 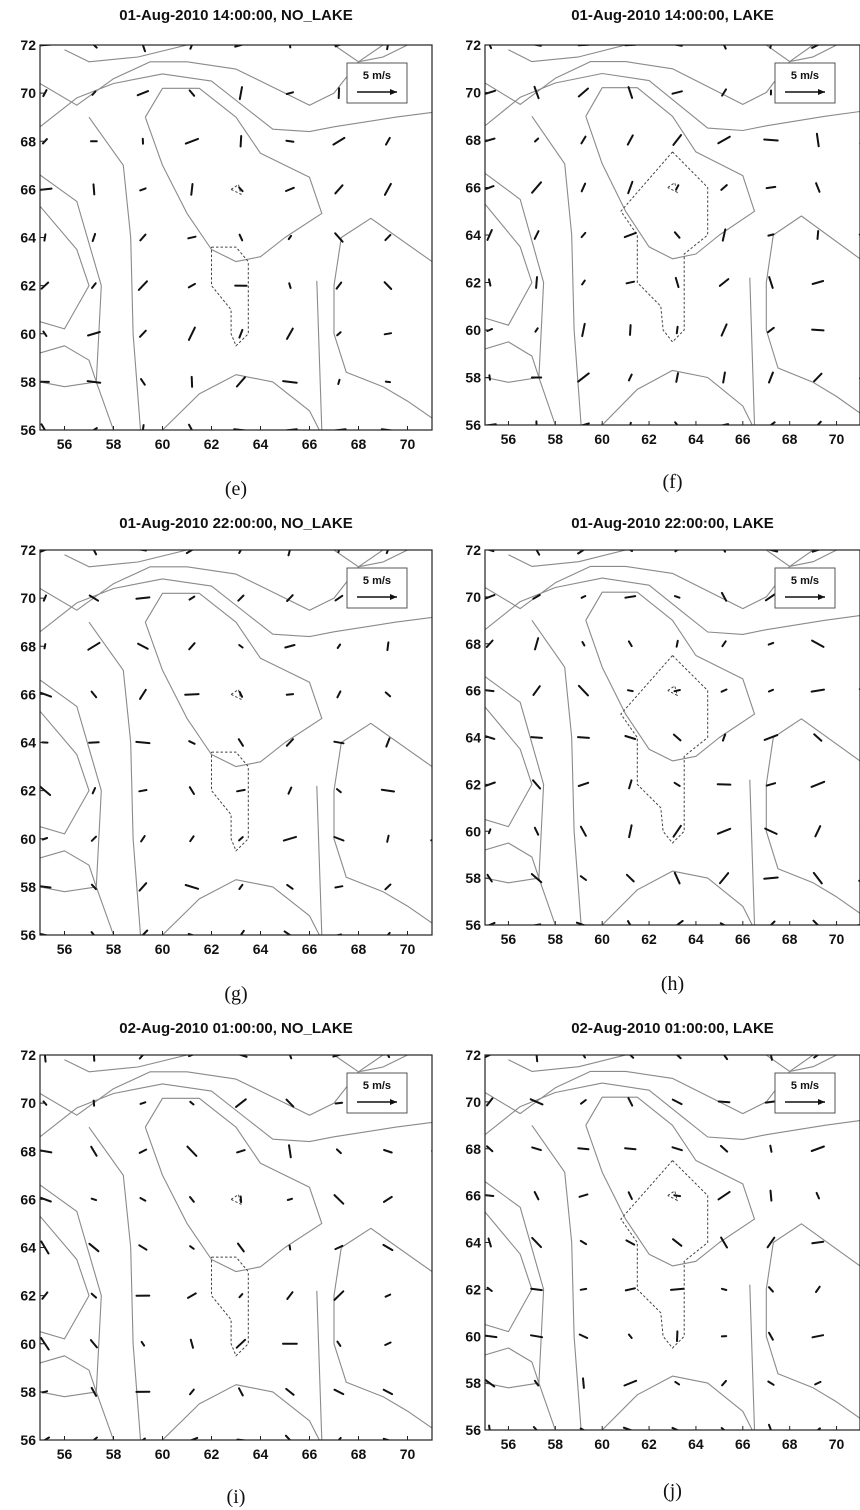 What do you see at coordinates (672, 523) in the screenshot?
I see `panel-title: 01-Aug-2010 22:00:00, LAKE` at bounding box center [672, 523].